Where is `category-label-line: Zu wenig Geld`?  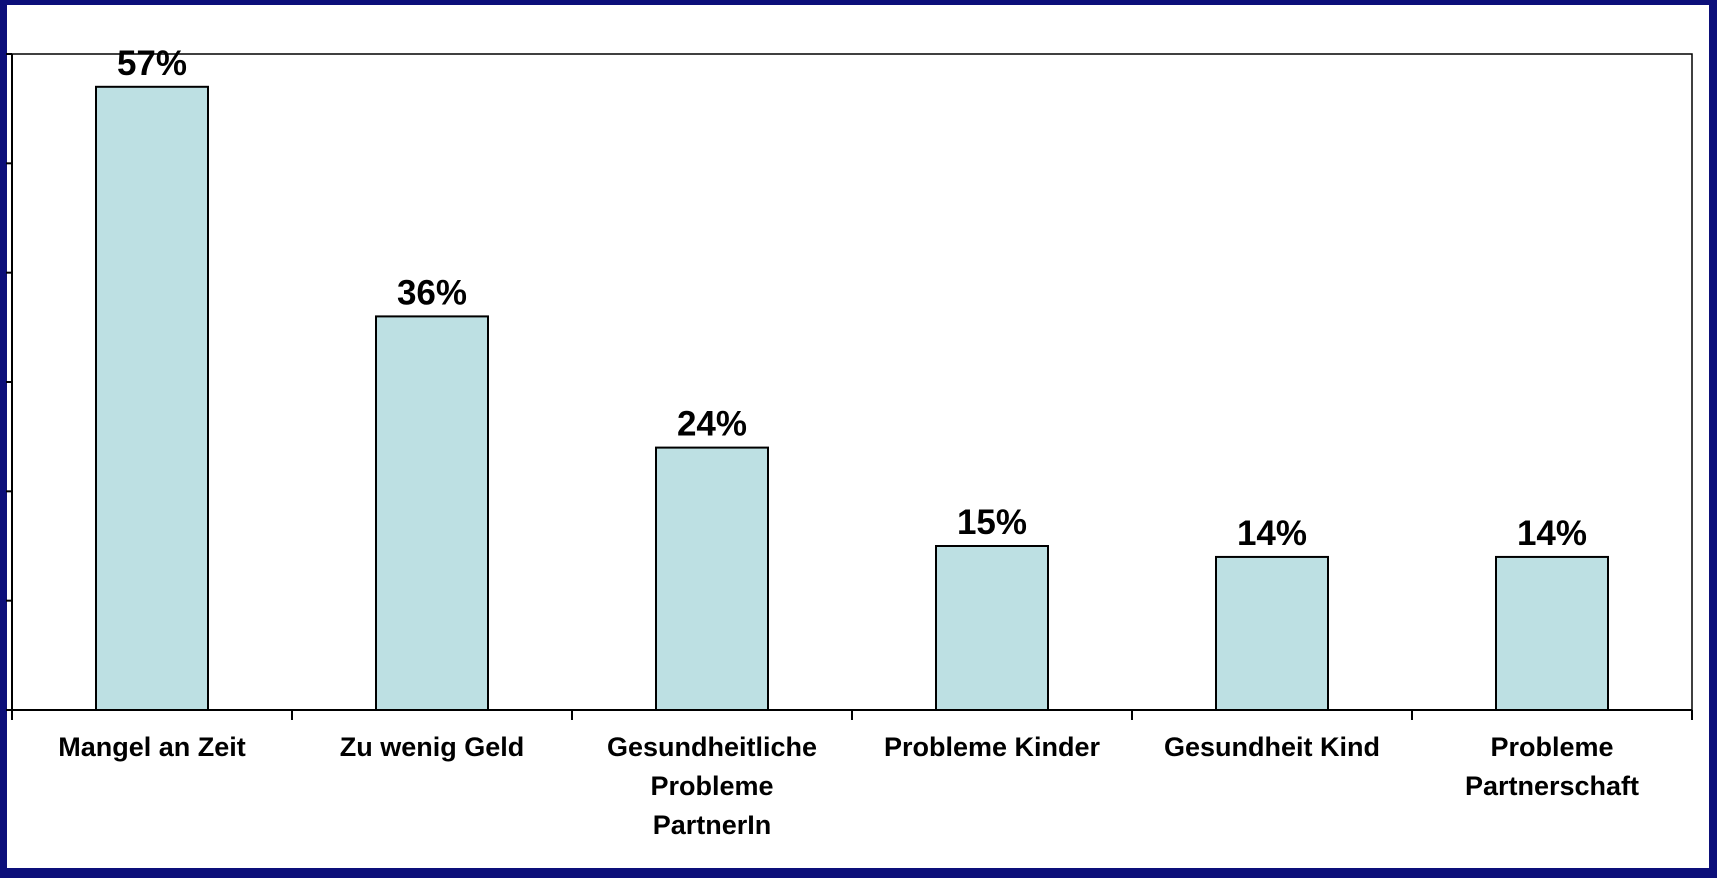
category-label-line: Zu wenig Geld is located at coordinates (432, 747).